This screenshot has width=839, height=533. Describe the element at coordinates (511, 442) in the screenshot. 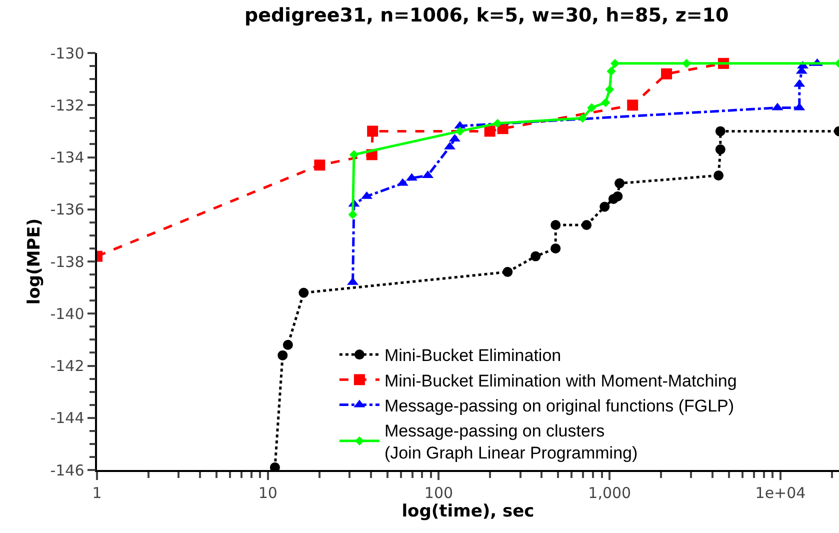

I see `legend-label: Message-passing on clusters (Join Graph Linear Programming)` at that location.